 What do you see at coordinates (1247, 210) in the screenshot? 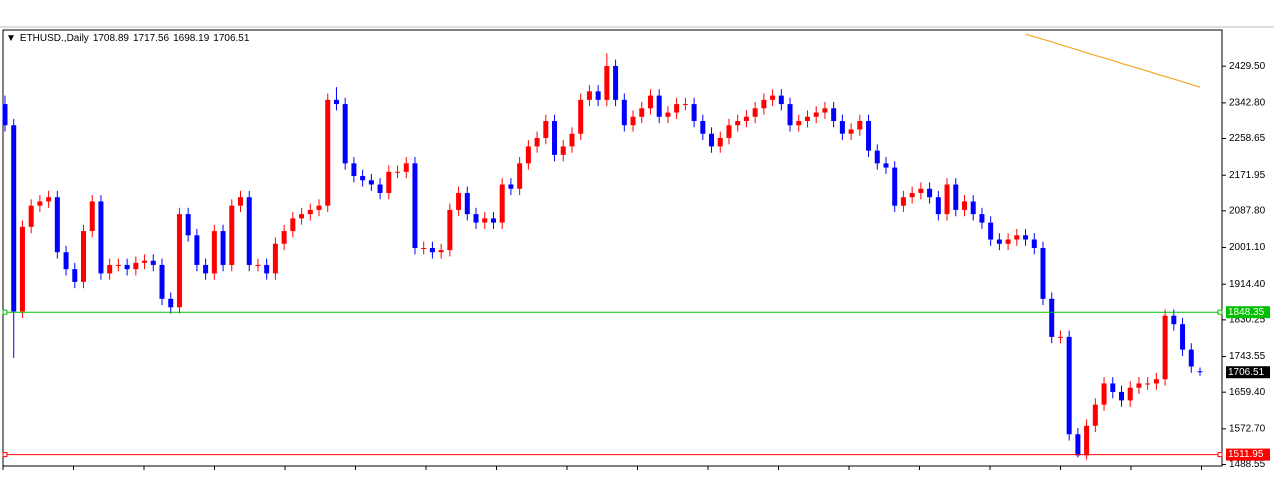
I see `y-tick-label: 2087.80` at bounding box center [1247, 210].